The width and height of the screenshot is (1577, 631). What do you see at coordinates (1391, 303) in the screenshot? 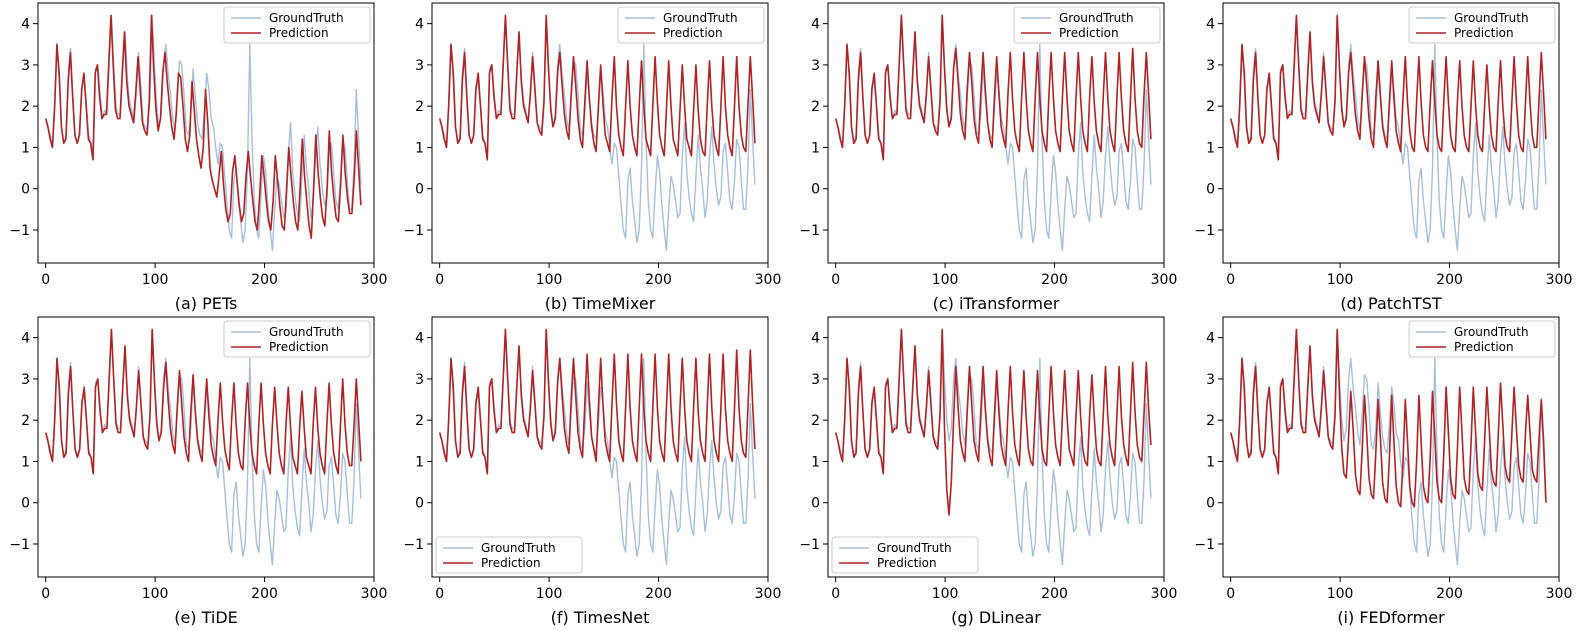
I see `subplot-caption: (d) PatchTST` at bounding box center [1391, 303].